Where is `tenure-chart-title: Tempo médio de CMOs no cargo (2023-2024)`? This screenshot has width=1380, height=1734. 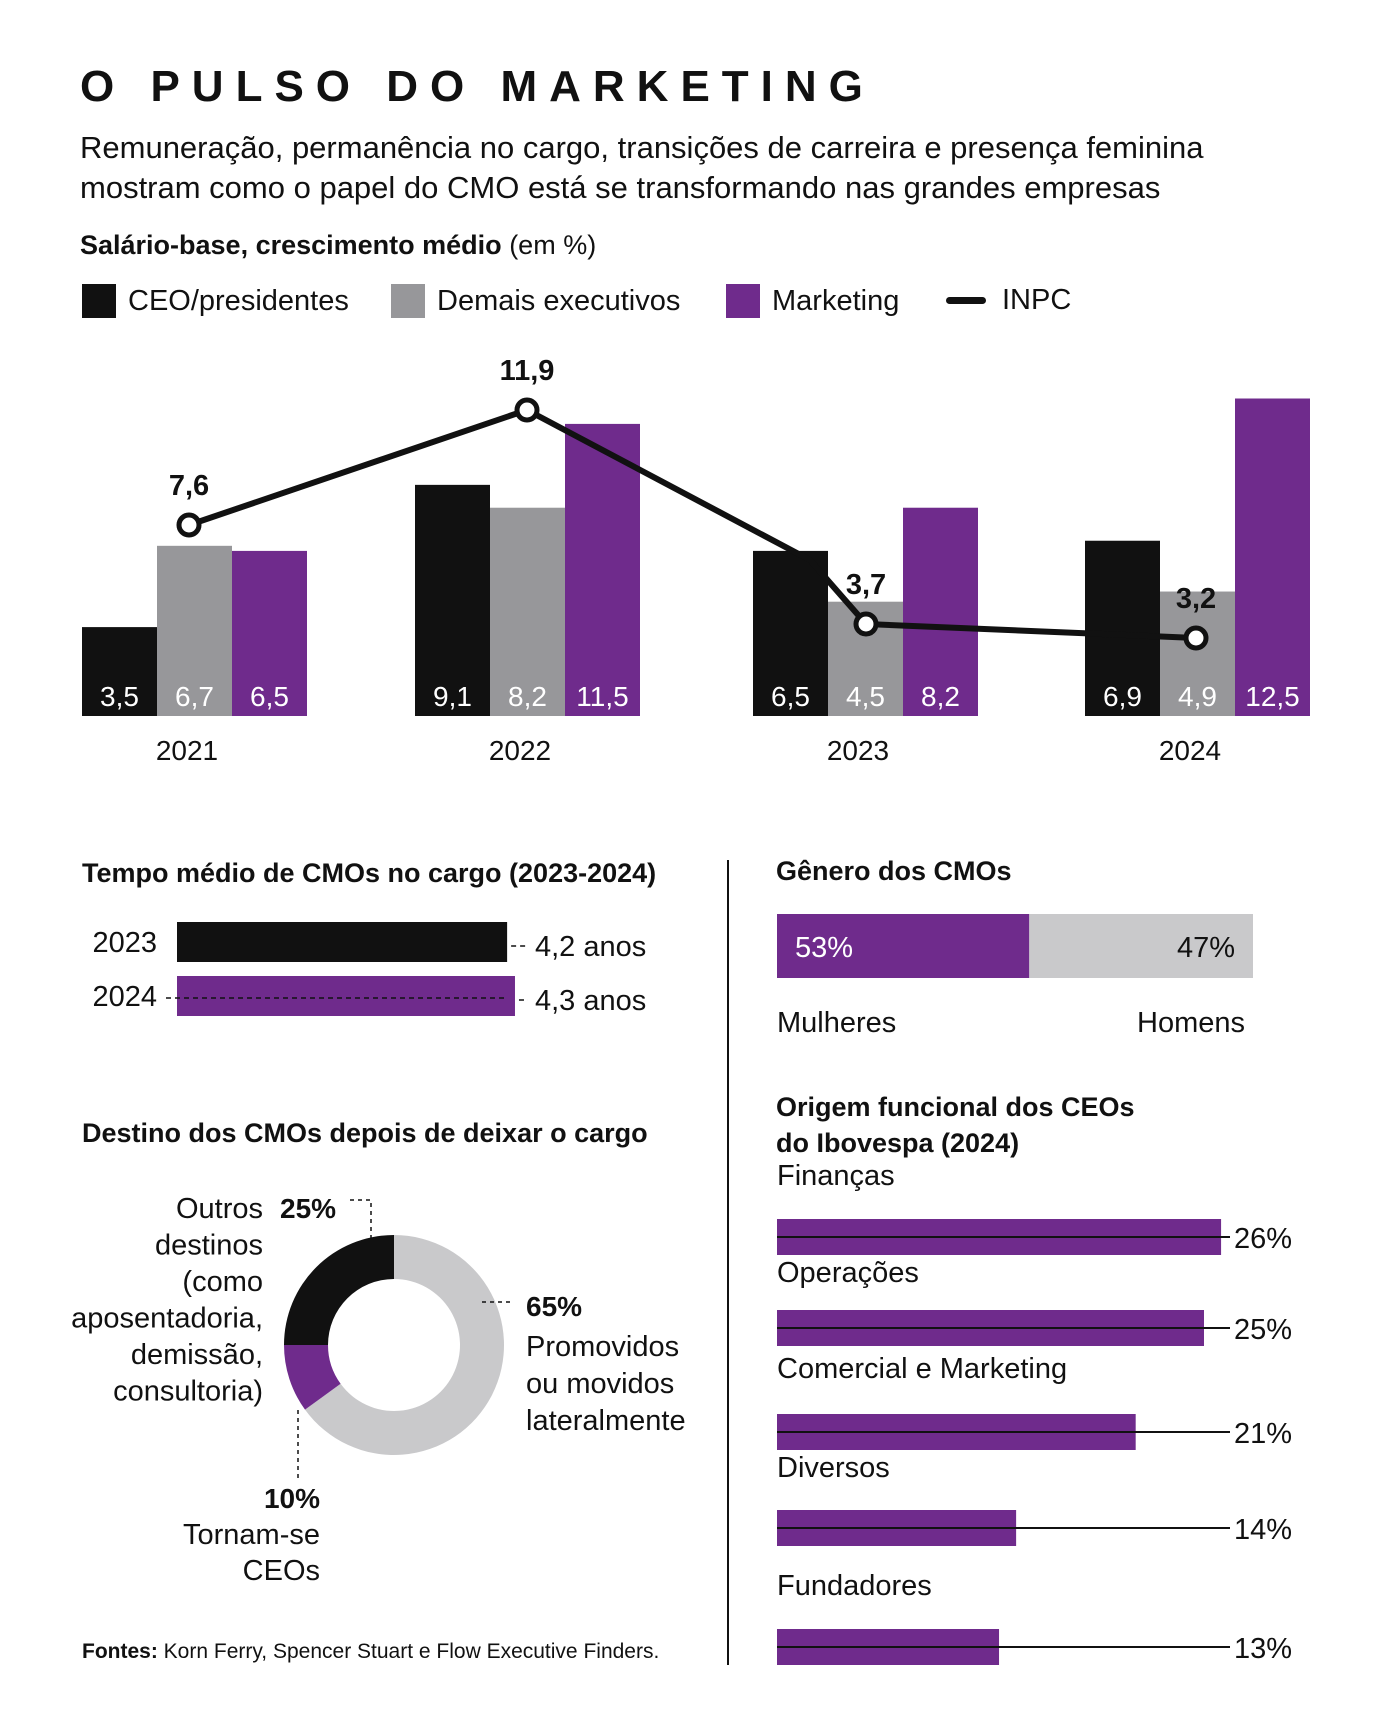
tenure-chart-title: Tempo médio de CMOs no cargo (2023-2024) is located at coordinates (369, 873).